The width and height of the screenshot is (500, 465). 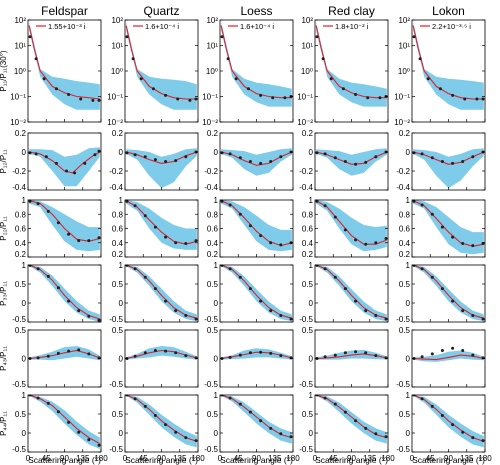 What do you see at coordinates (220, 458) in the screenshot?
I see `x-tick-label: 0` at bounding box center [220, 458].